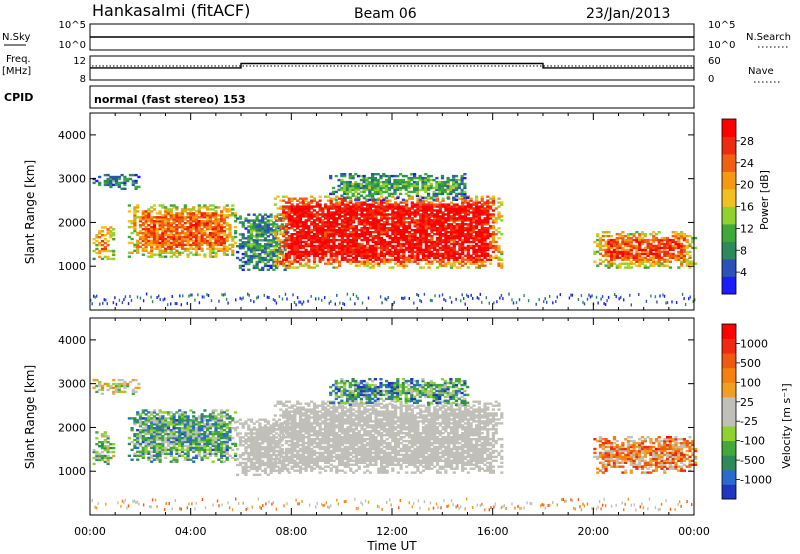  I want to click on date-title: 23/Jan/2013, so click(628, 14).